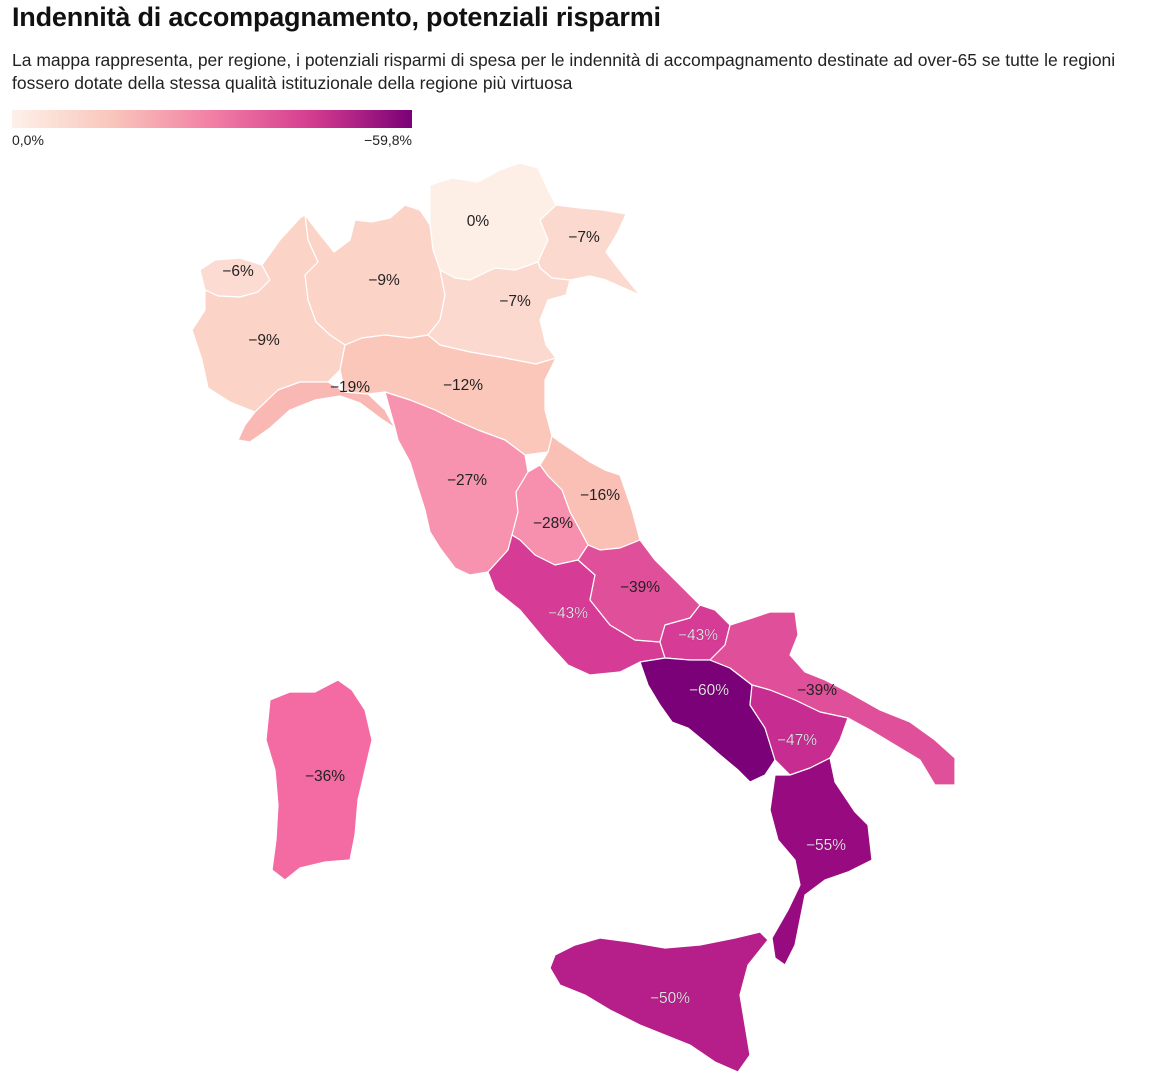  I want to click on region-label-basilicata: −47%, so click(797, 740).